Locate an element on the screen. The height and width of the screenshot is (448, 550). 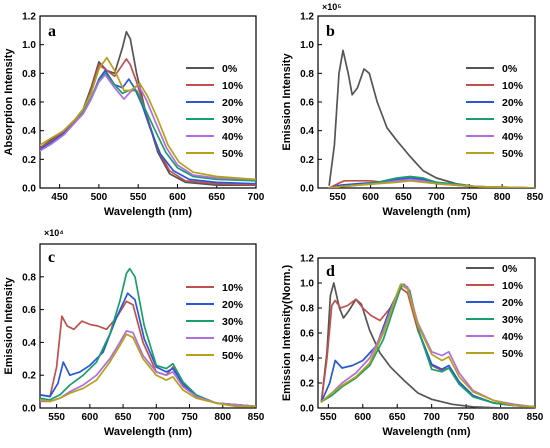
x-tick-label: 450 is located at coordinates (59, 197).